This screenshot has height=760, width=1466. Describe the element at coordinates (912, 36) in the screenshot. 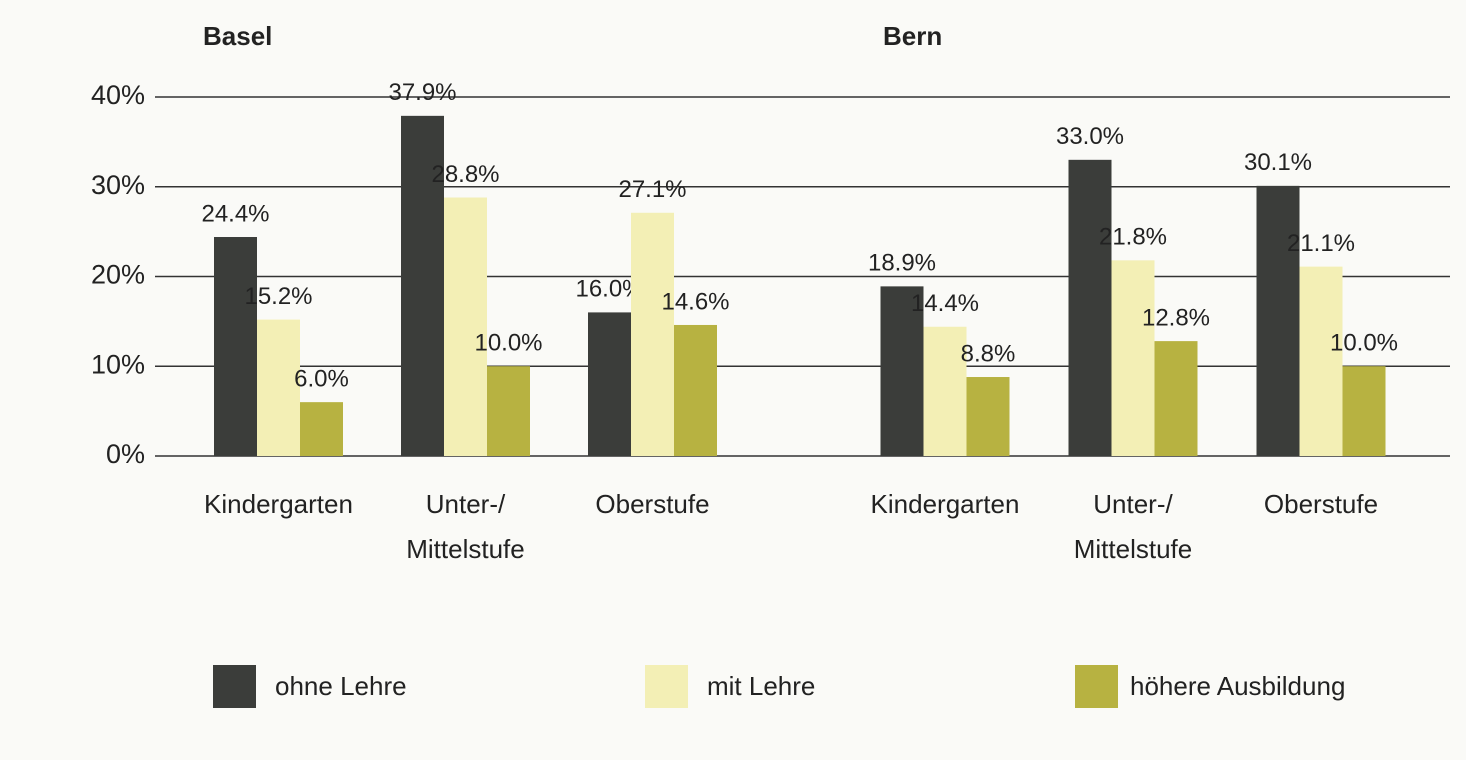

I see `group-title: Bern` at that location.